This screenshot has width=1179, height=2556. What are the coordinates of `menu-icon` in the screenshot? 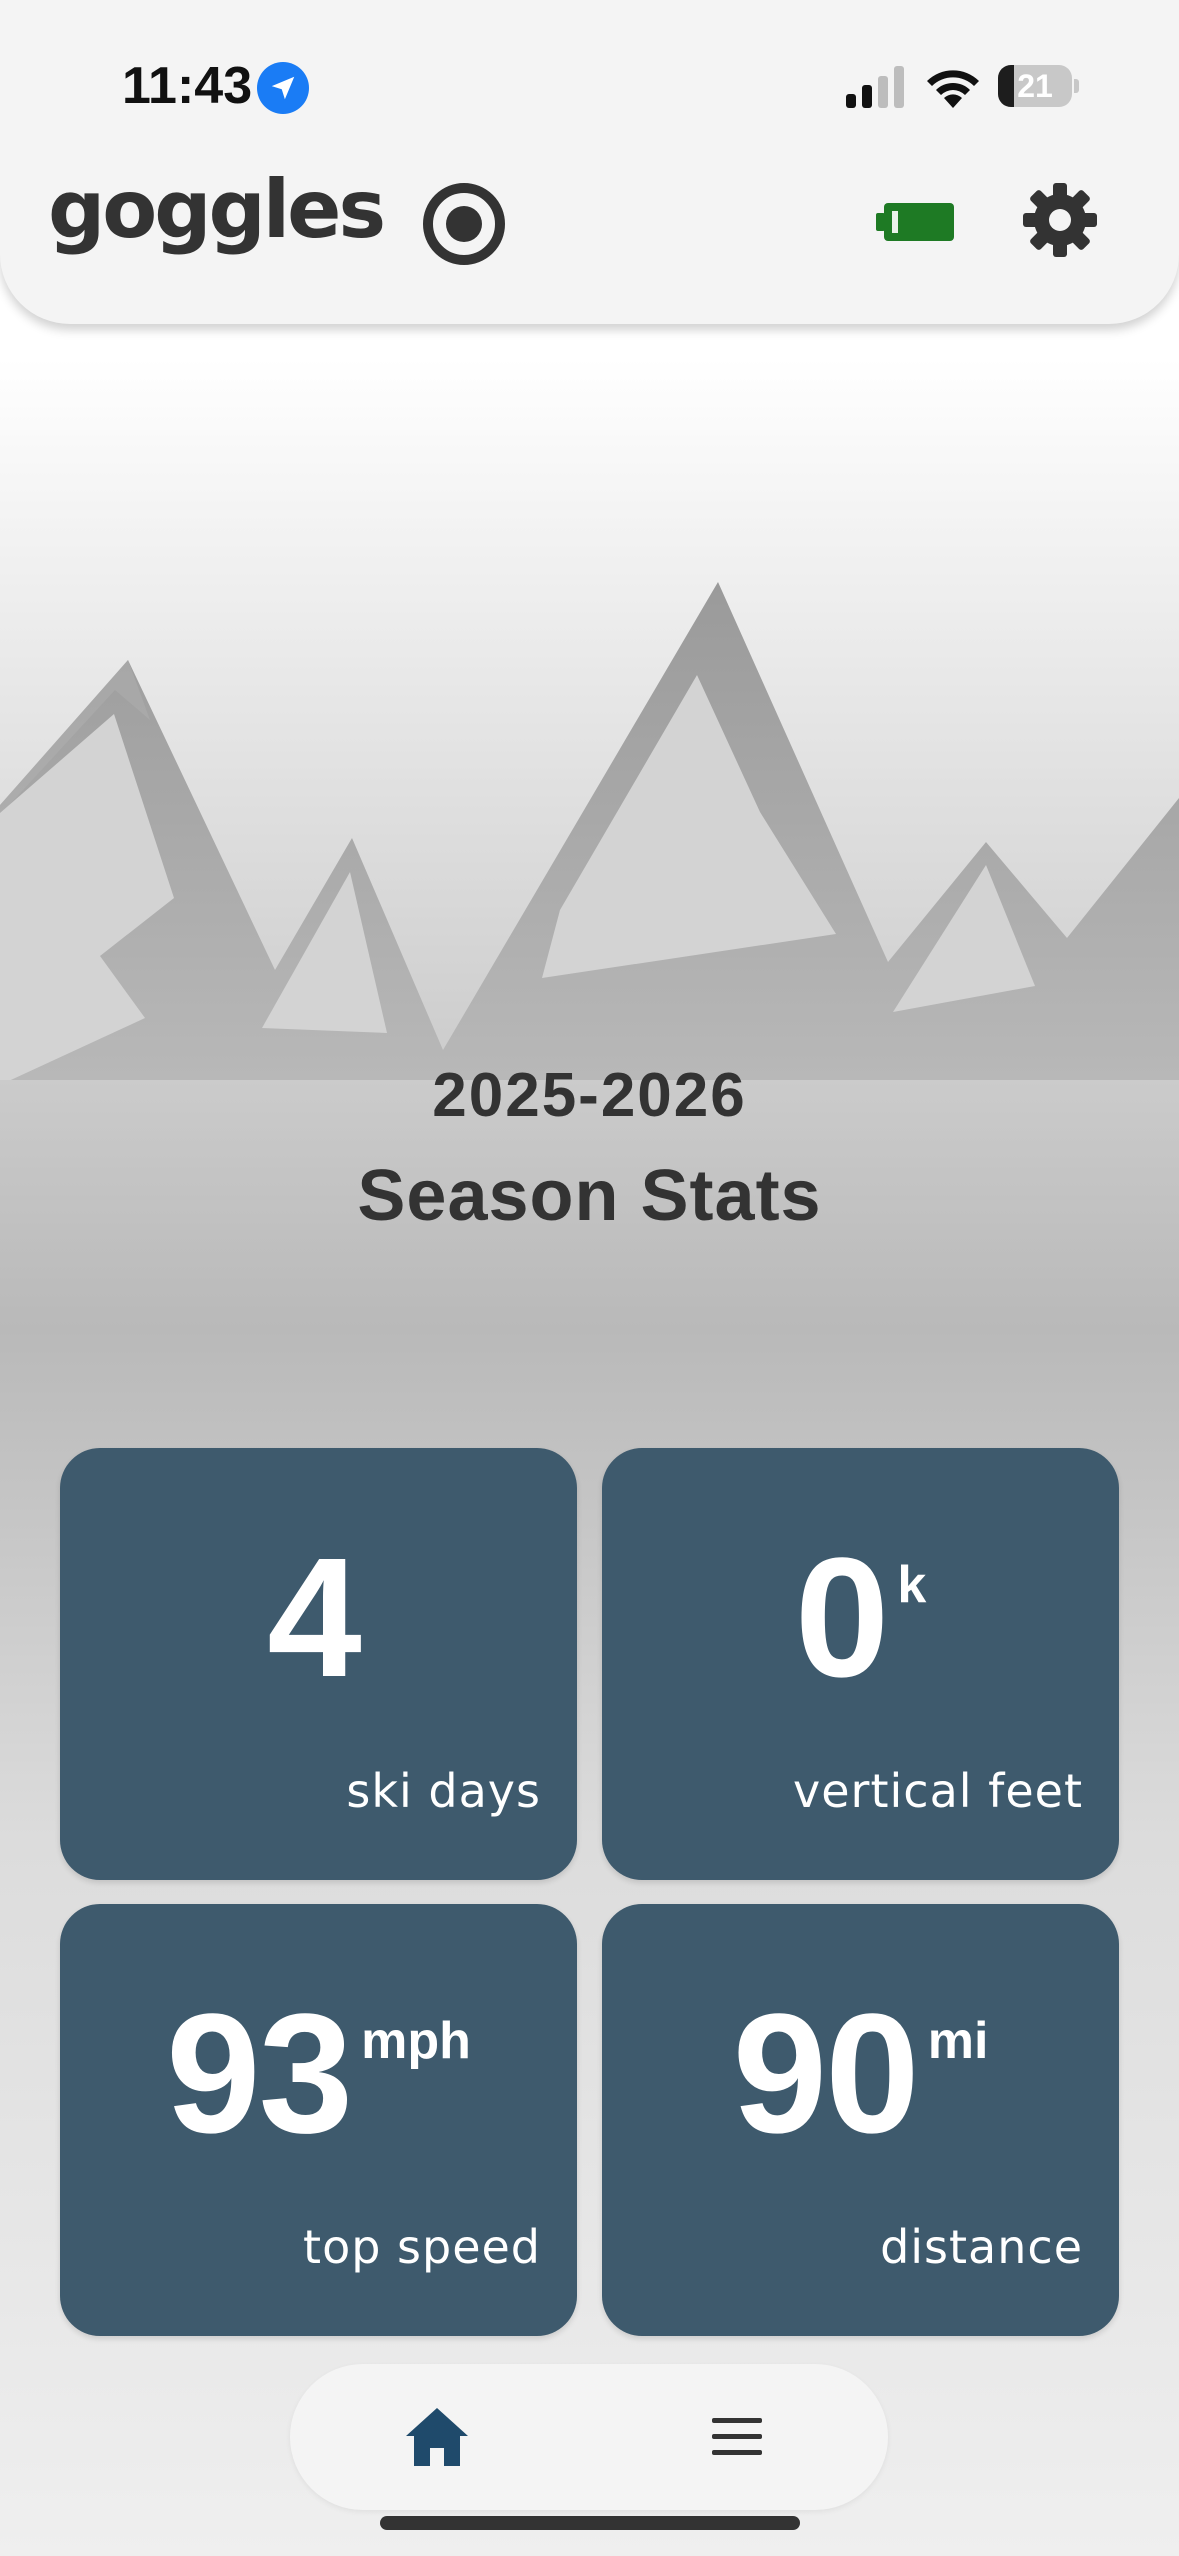 It's located at (737, 2437).